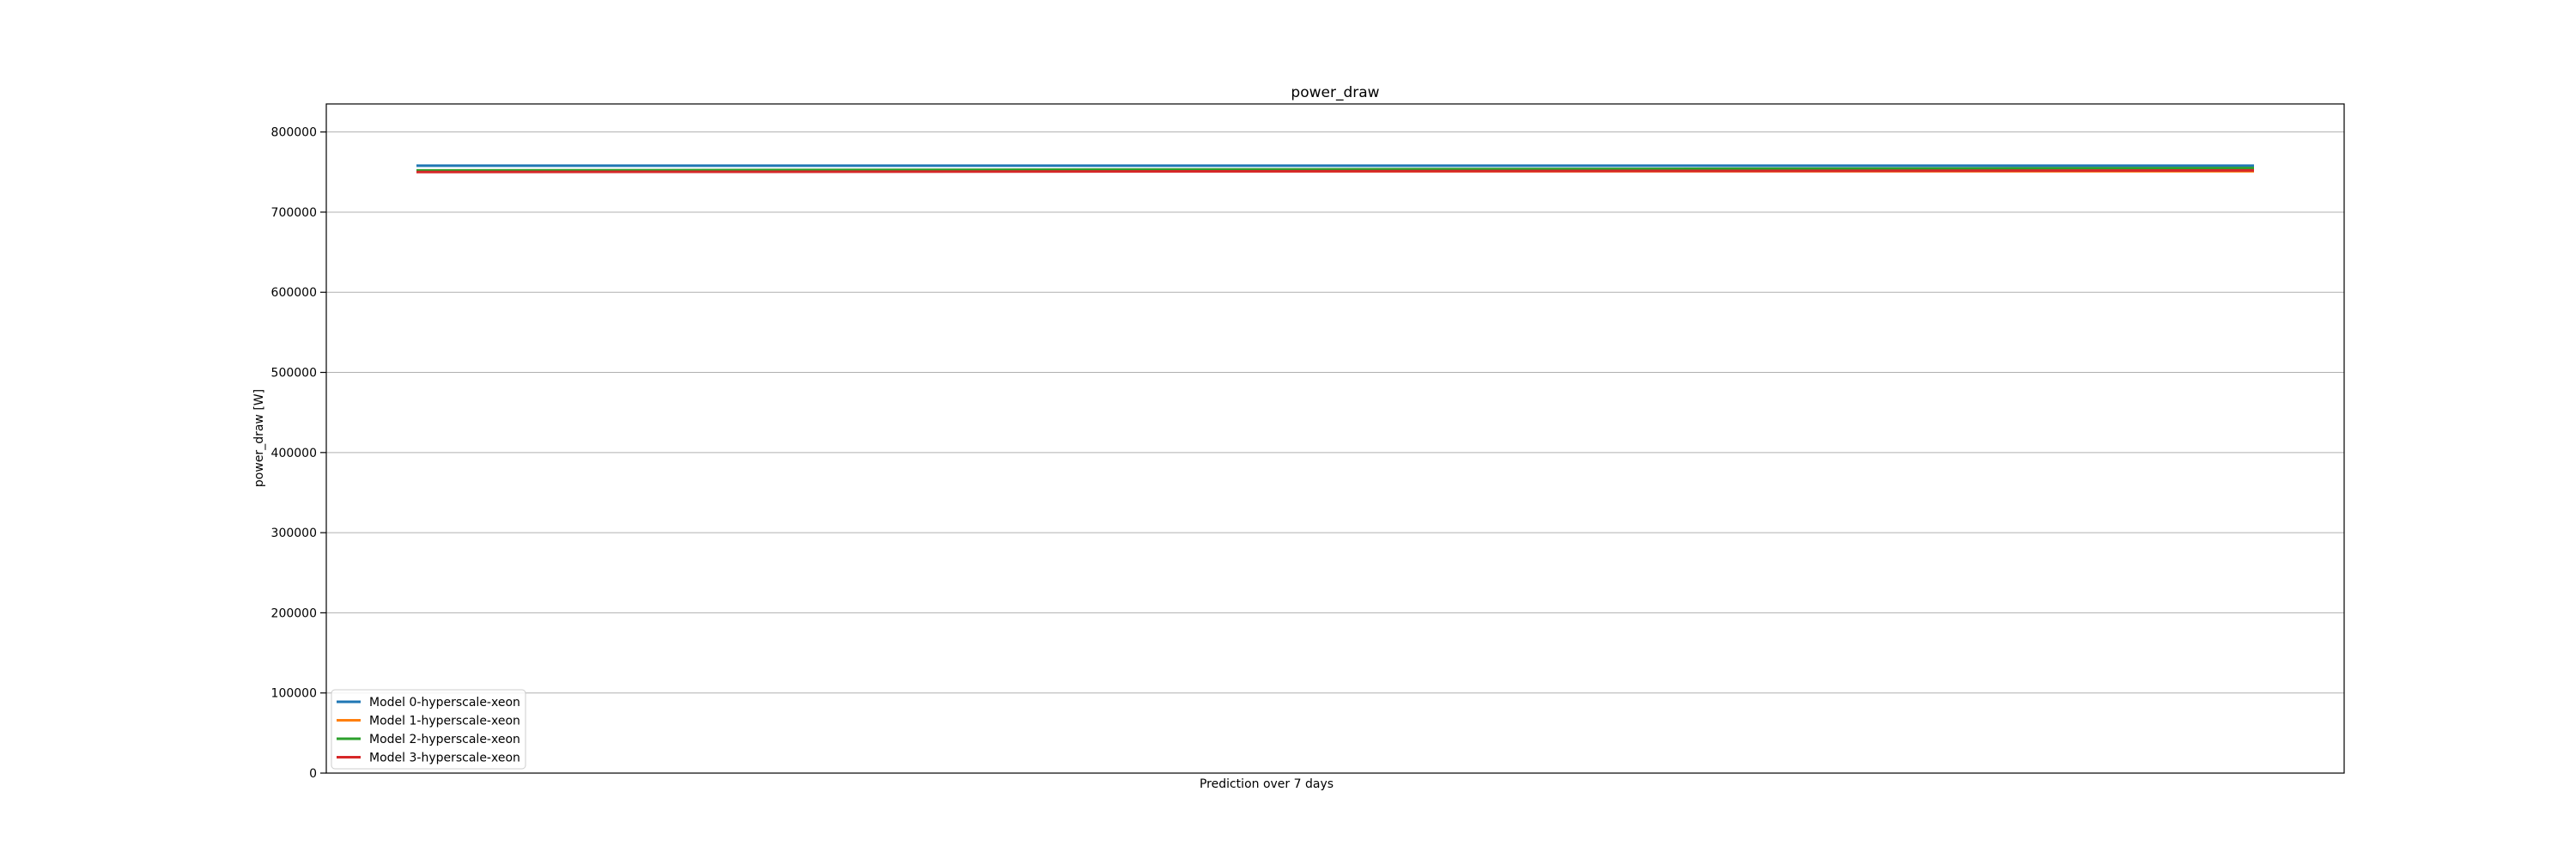 This screenshot has width=2576, height=859. Describe the element at coordinates (444, 758) in the screenshot. I see `legend-label-model-3: Model 3-hyperscale-xeon` at that location.